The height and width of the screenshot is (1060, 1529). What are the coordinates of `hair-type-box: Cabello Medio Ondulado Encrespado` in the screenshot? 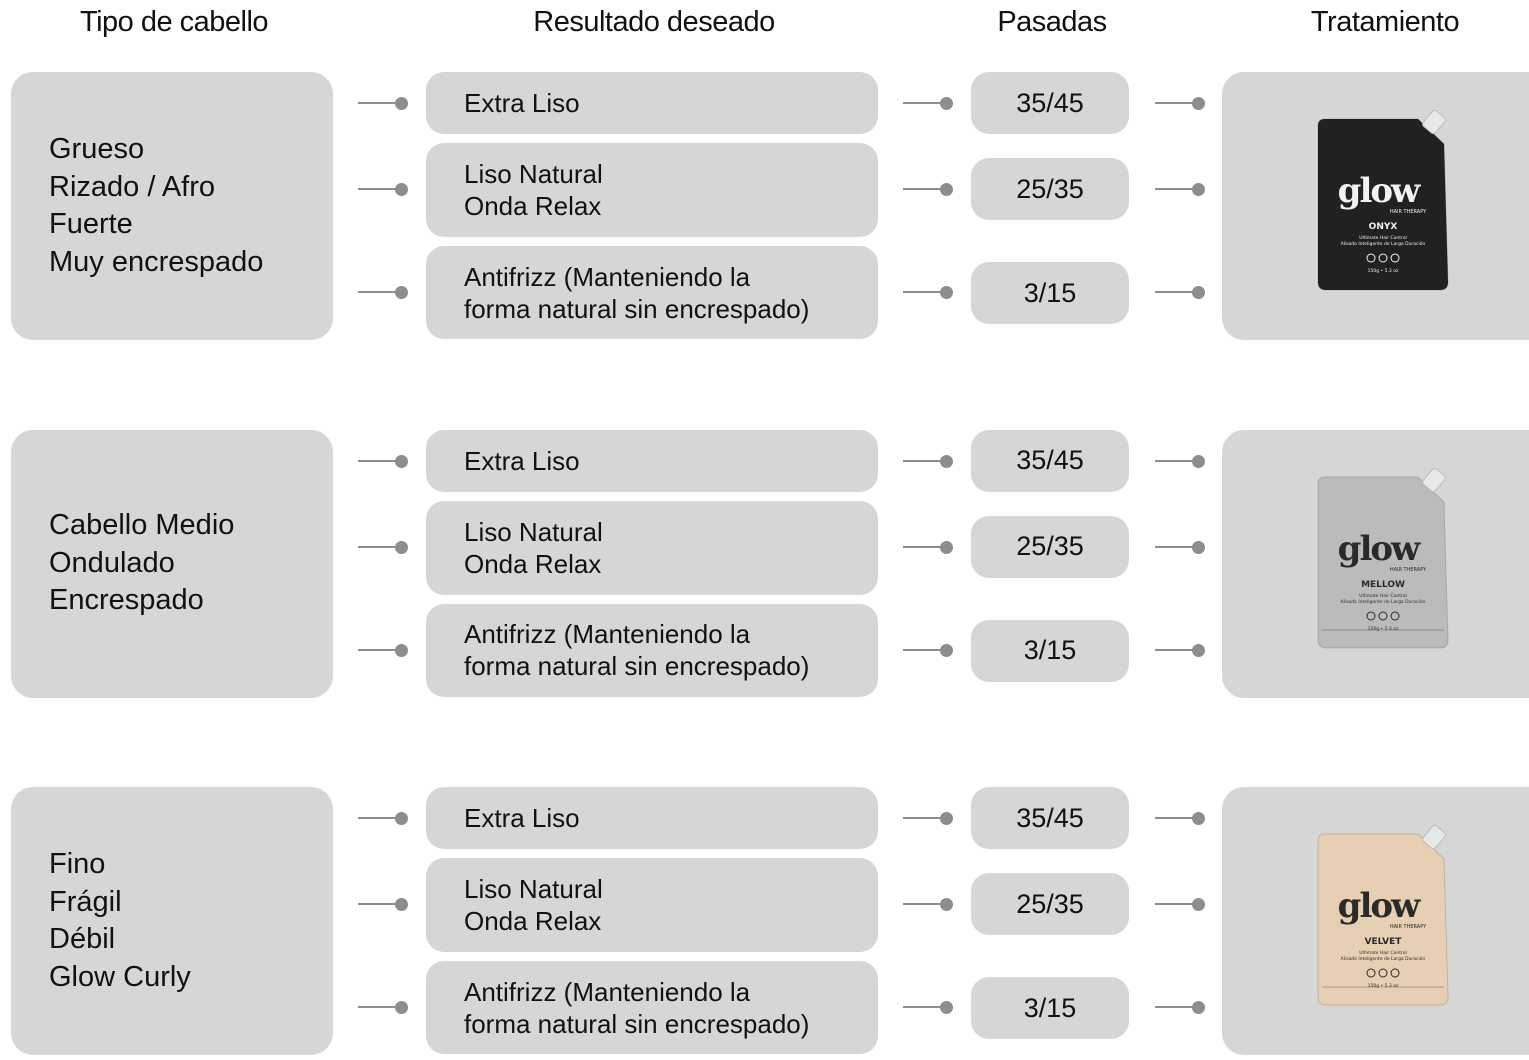 It's located at (172, 563).